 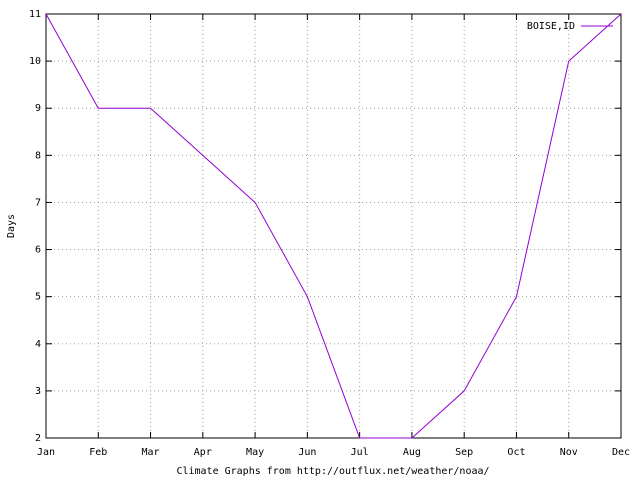 I want to click on y-tick-label: 2, so click(x=38, y=438).